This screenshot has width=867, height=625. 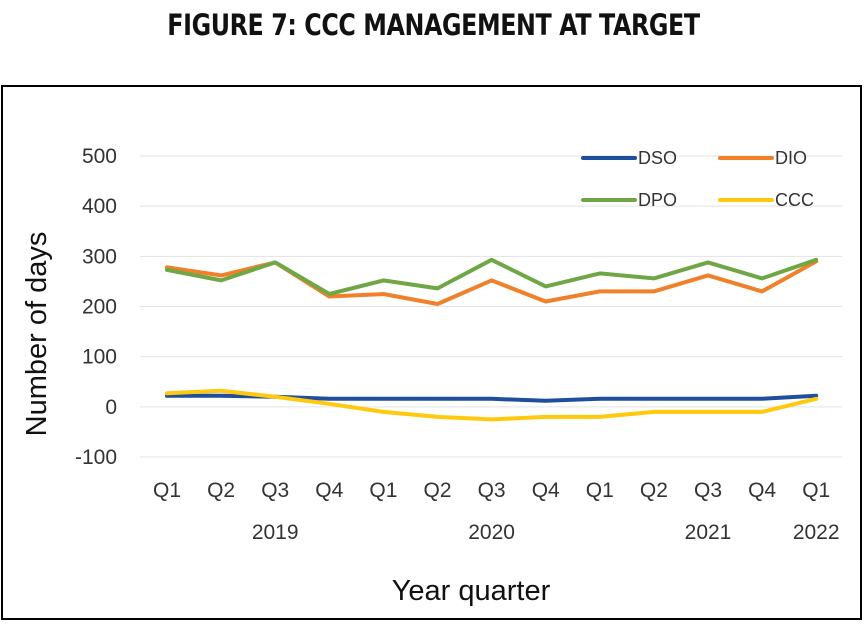 What do you see at coordinates (275, 532) in the screenshot?
I see `year-label: 2019` at bounding box center [275, 532].